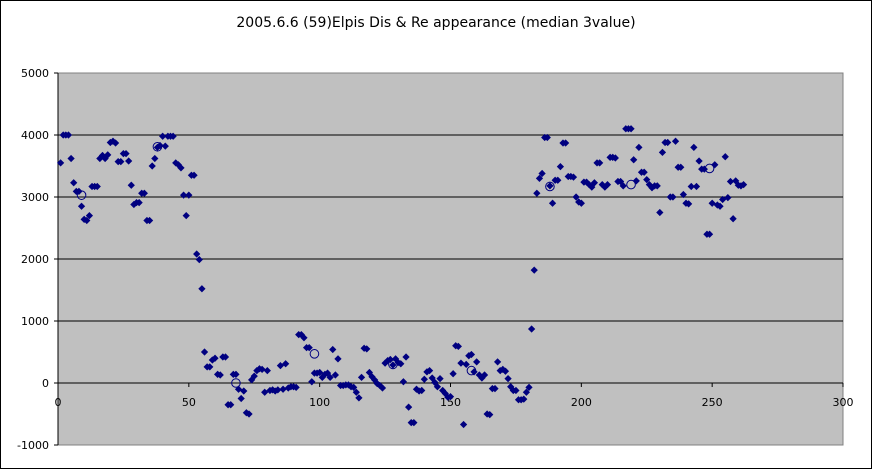 Image resolution: width=872 pixels, height=473 pixels. Describe the element at coordinates (35, 135) in the screenshot. I see `y-tick-label: 4000` at that location.